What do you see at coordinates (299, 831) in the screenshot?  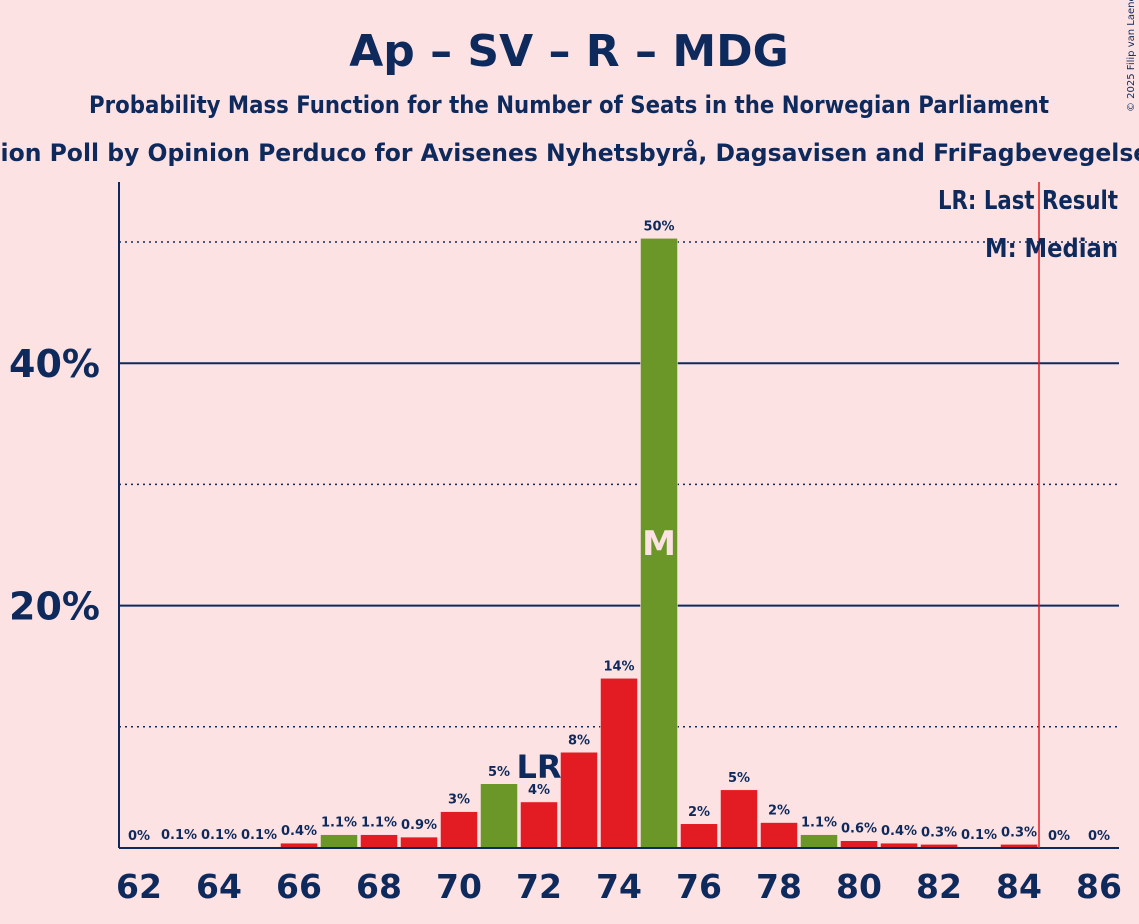 I see `bar-label-66: 0.4%` at bounding box center [299, 831].